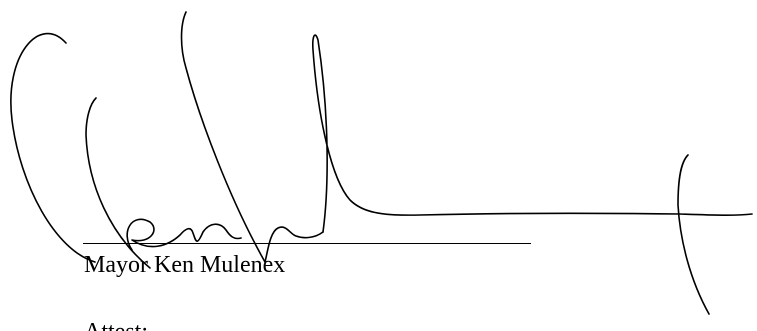 This screenshot has height=331, width=757. What do you see at coordinates (307, 243) in the screenshot?
I see `signature-line` at bounding box center [307, 243].